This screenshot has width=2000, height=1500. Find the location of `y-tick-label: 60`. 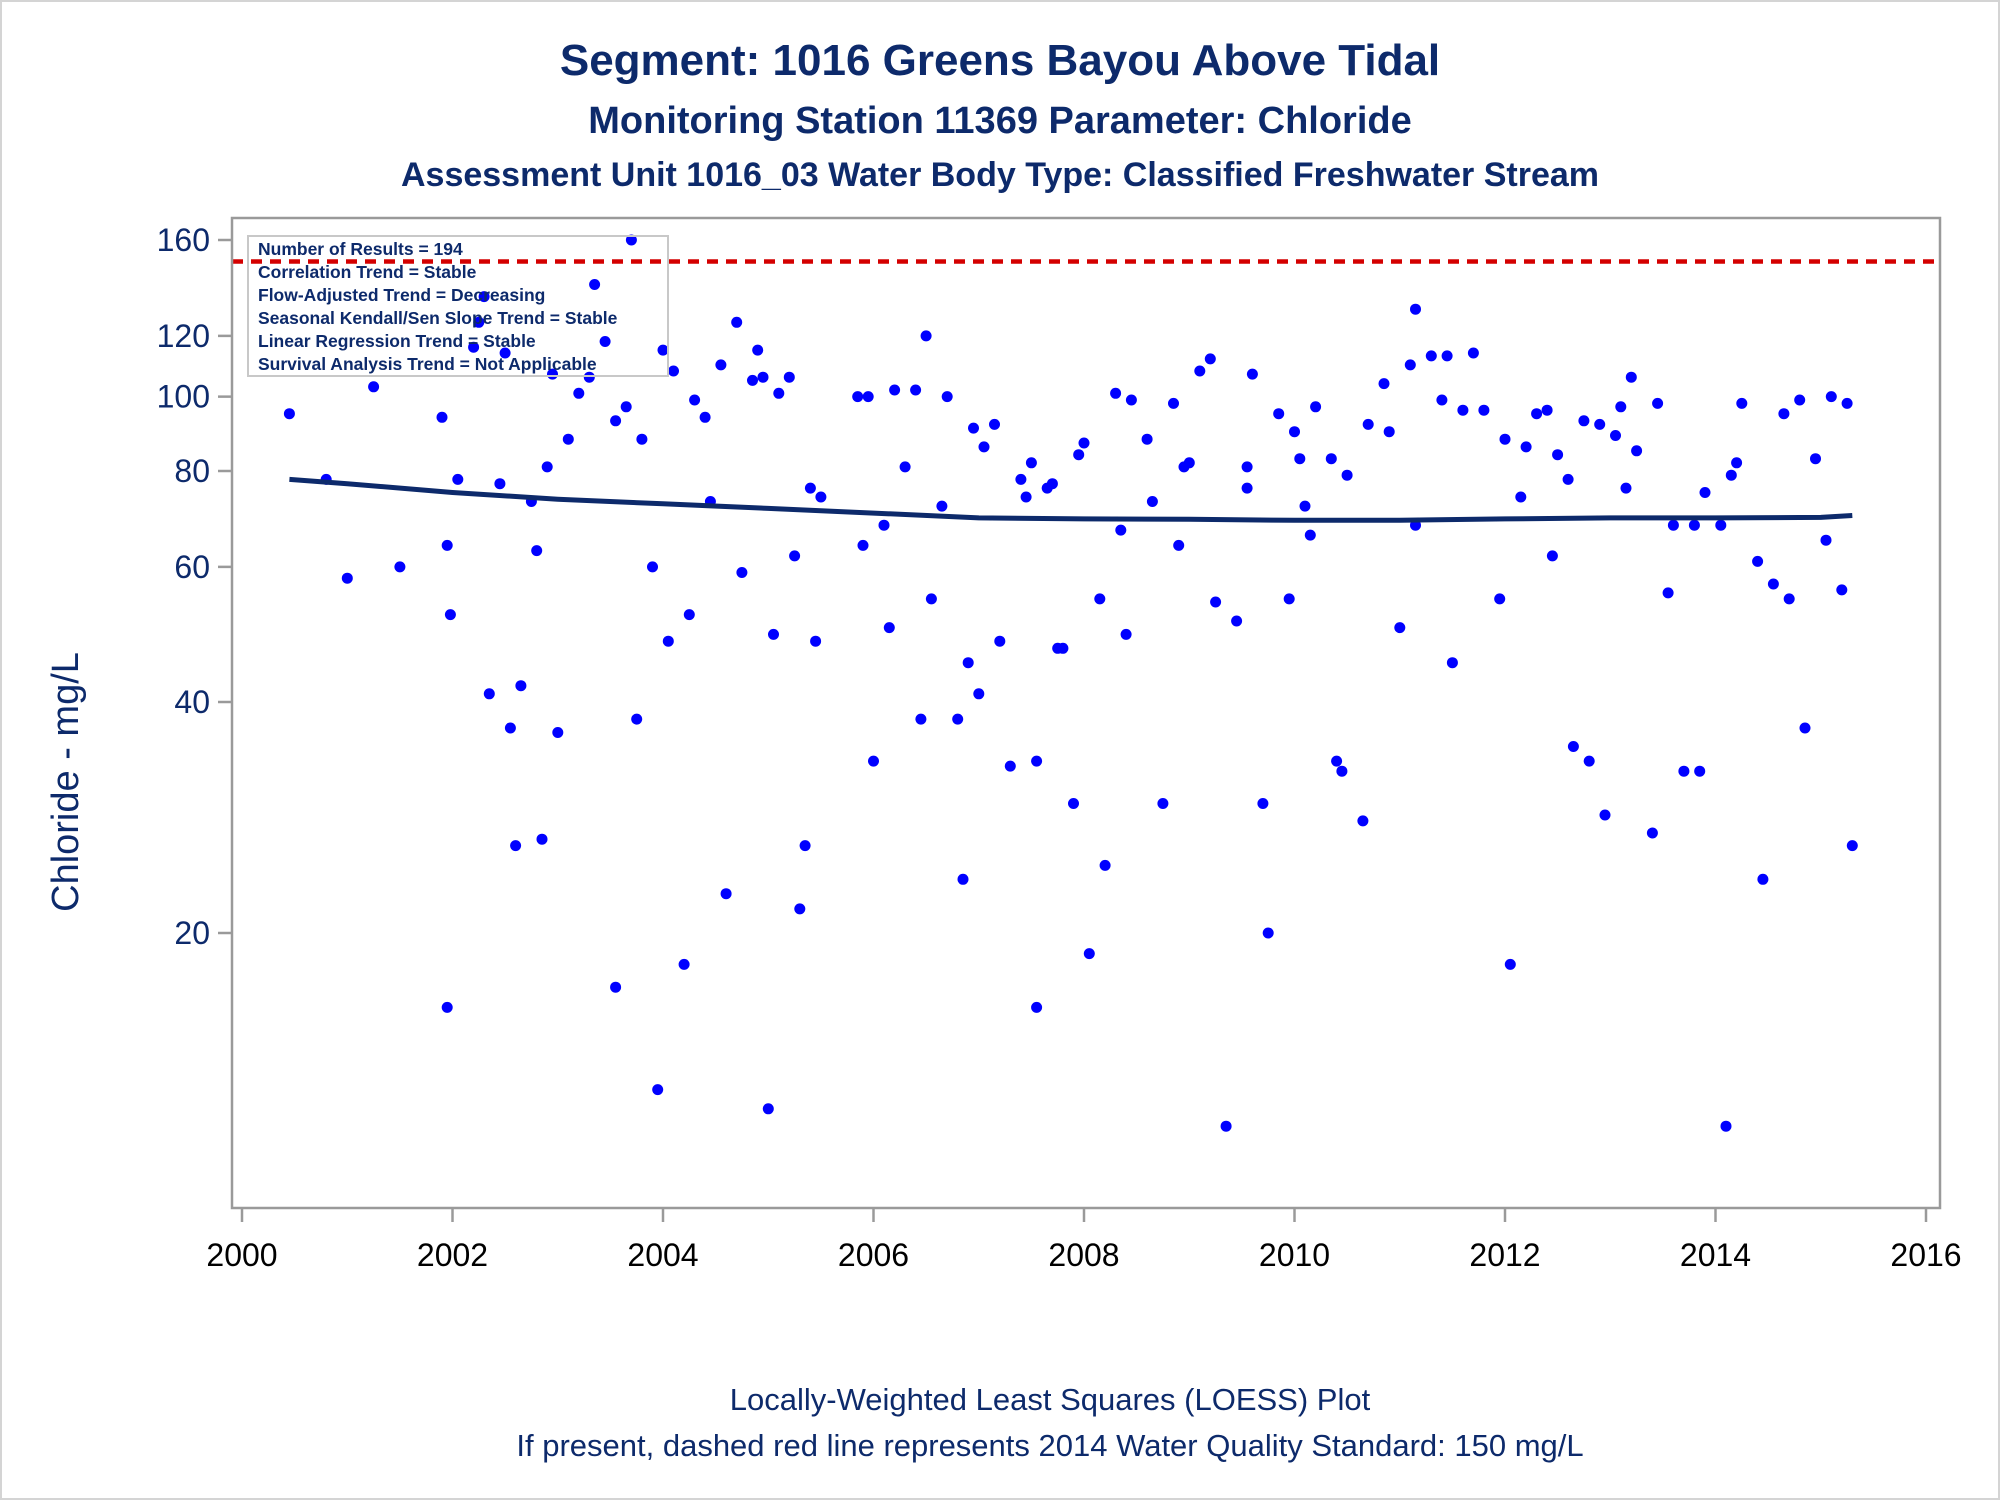

y-tick-label: 60 is located at coordinates (192, 567).